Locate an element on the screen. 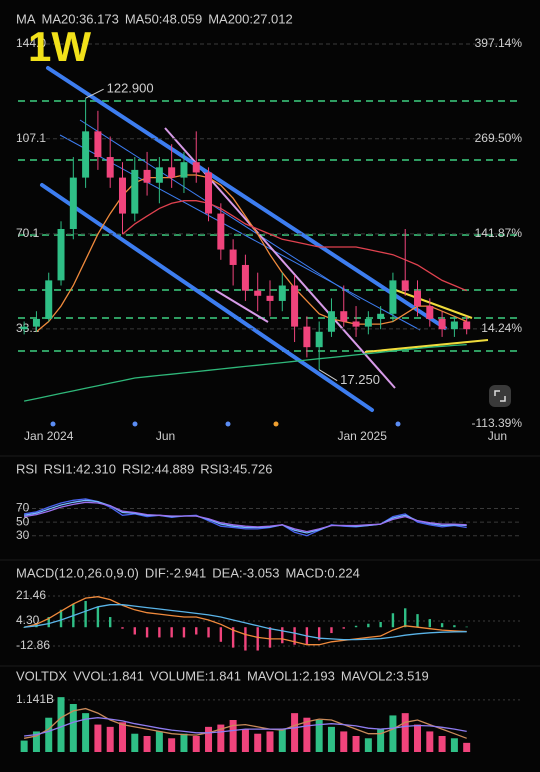  legend-entry: MA50:48.059 is located at coordinates (163, 18).